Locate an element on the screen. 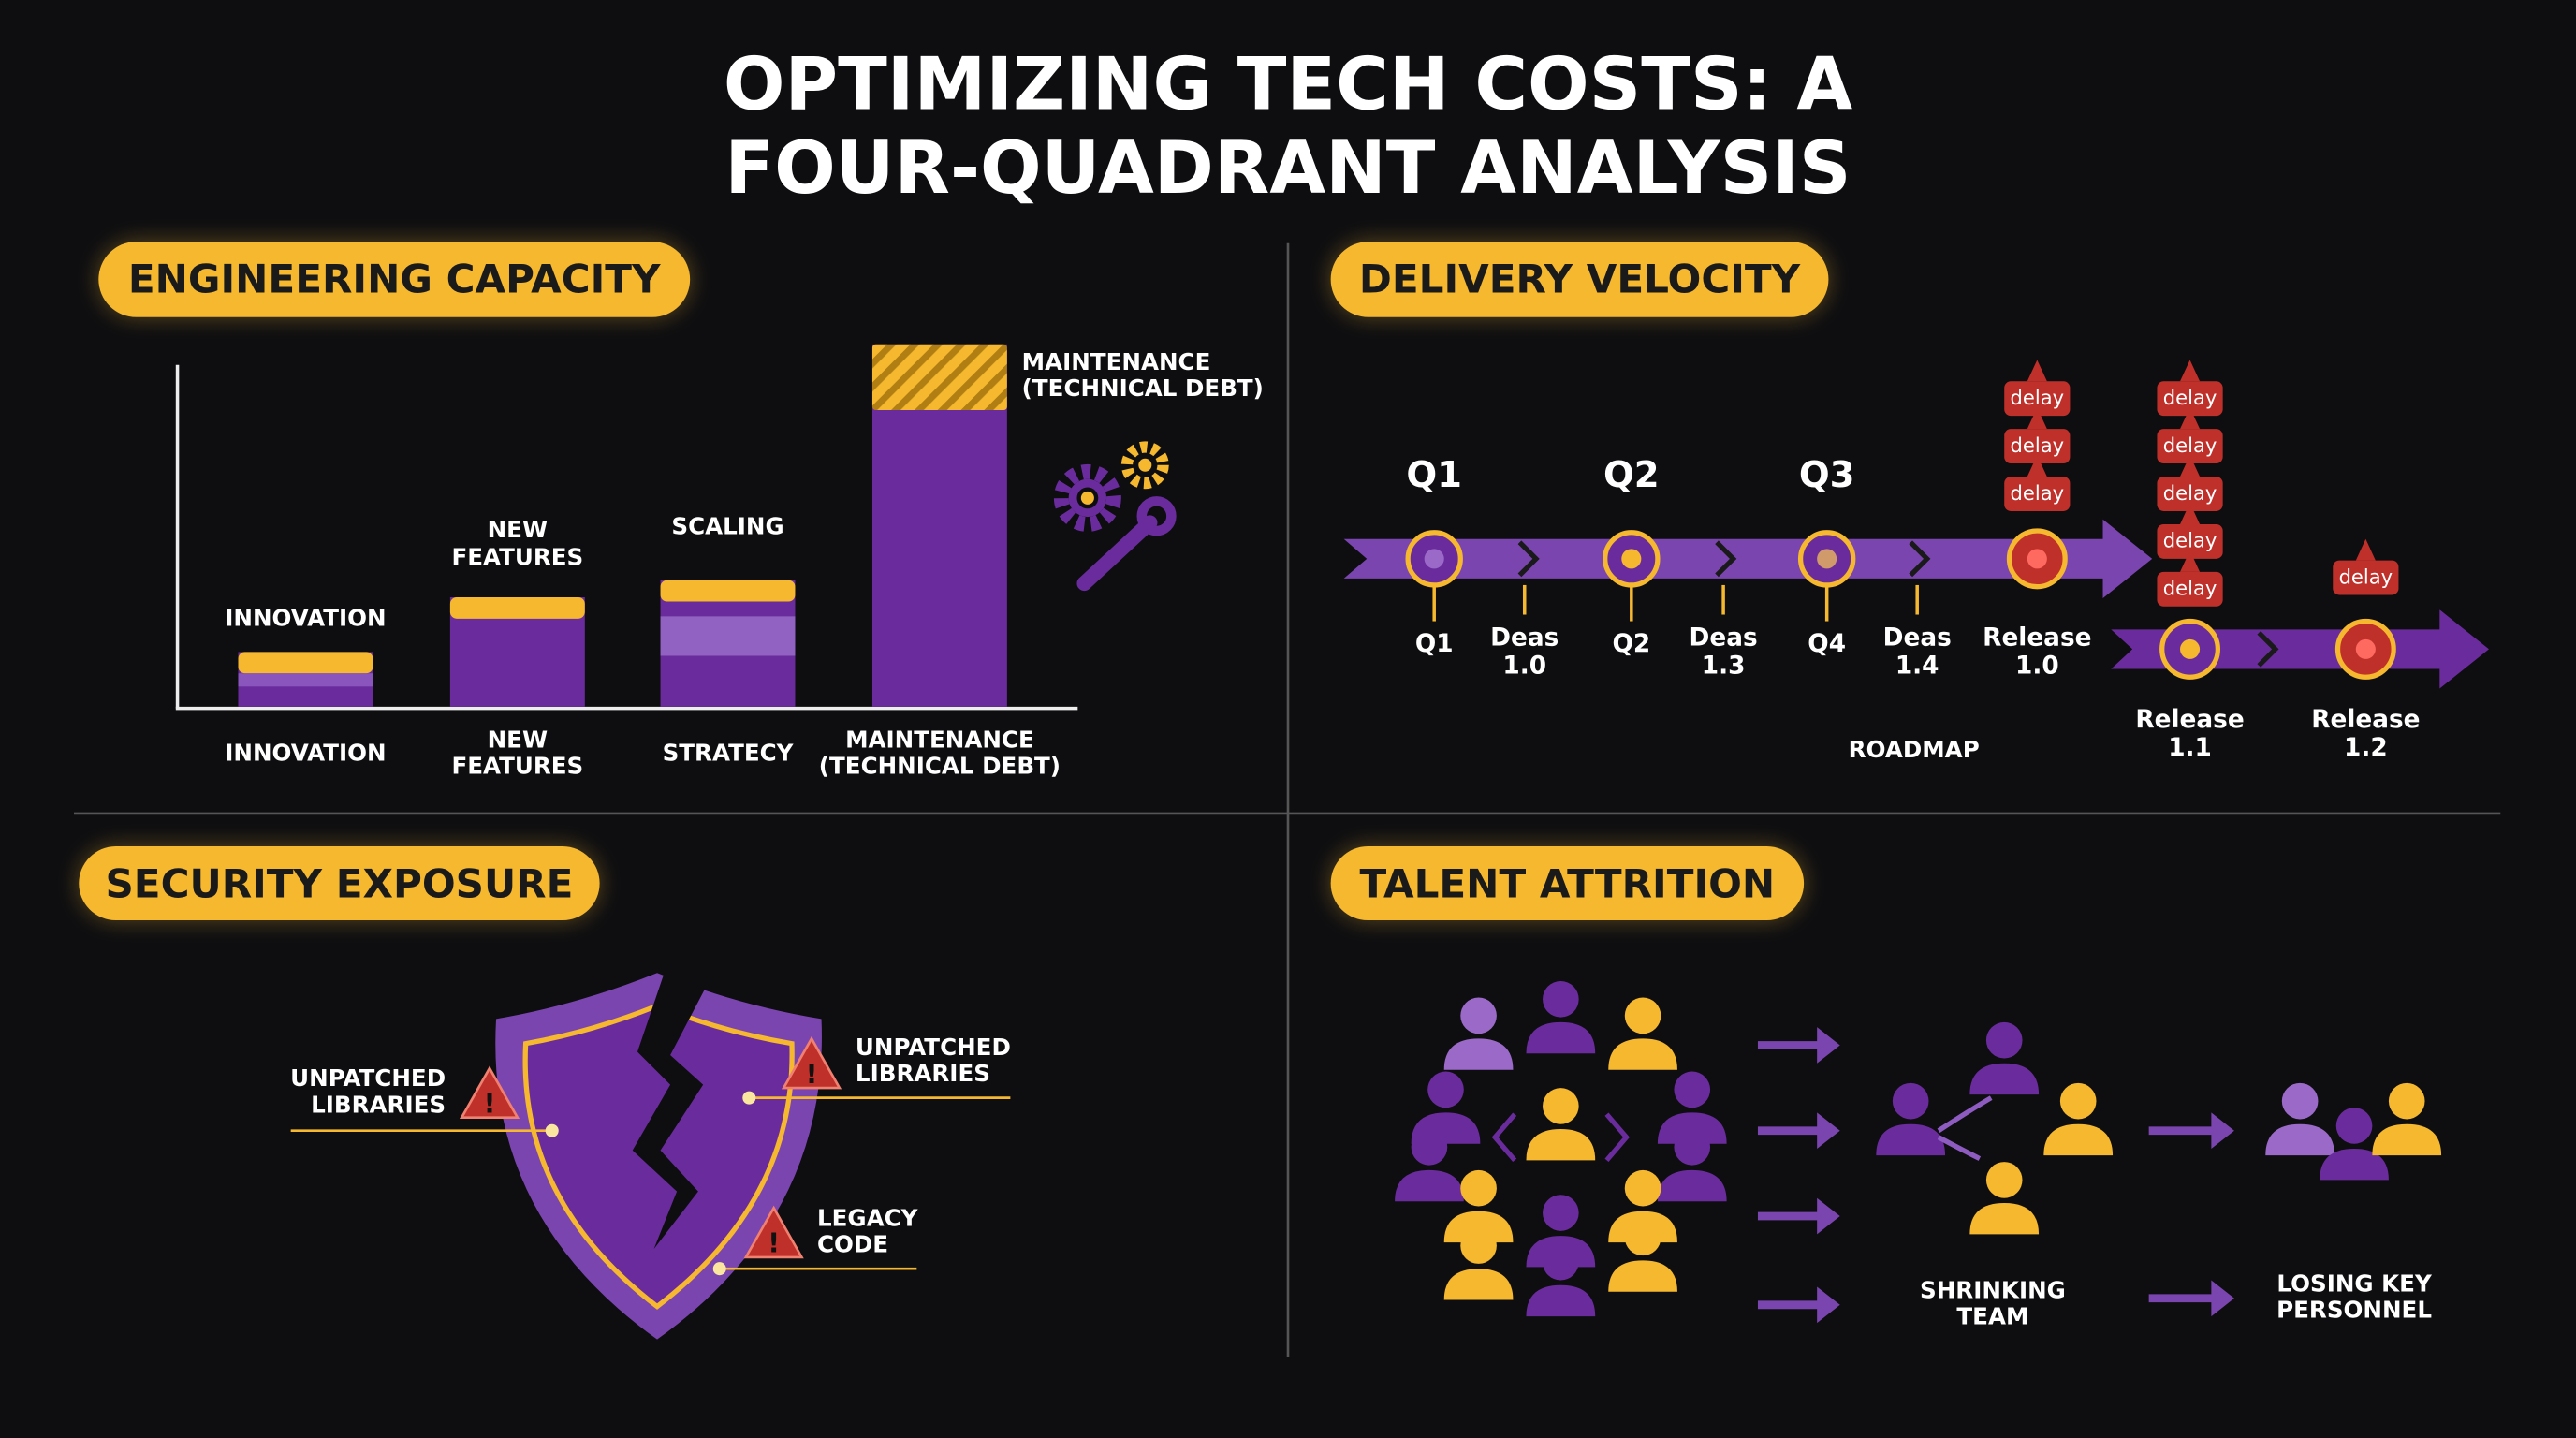  people-icons is located at coordinates (1918, 1152).